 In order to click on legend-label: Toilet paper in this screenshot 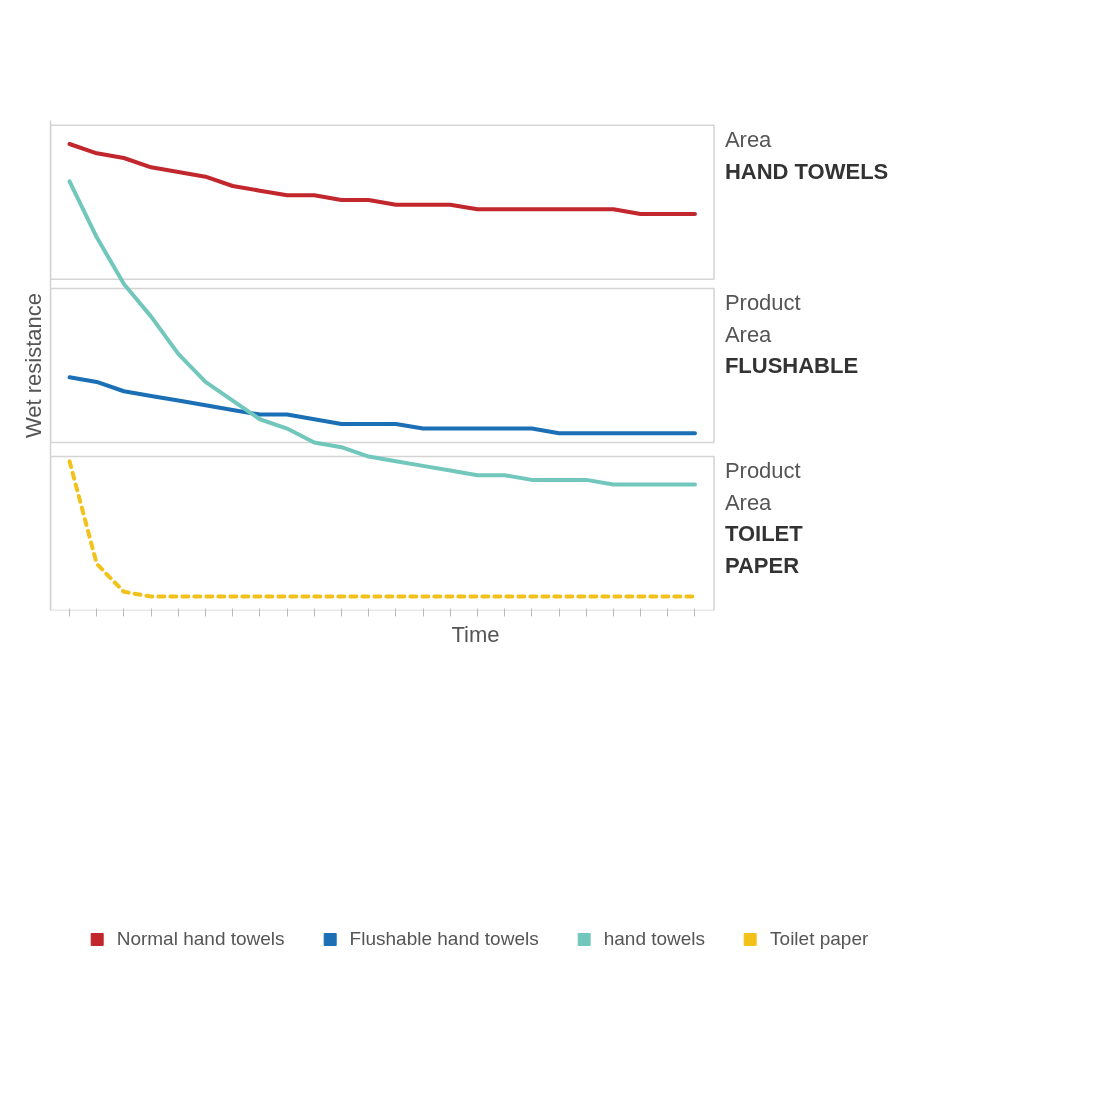, I will do `click(819, 939)`.